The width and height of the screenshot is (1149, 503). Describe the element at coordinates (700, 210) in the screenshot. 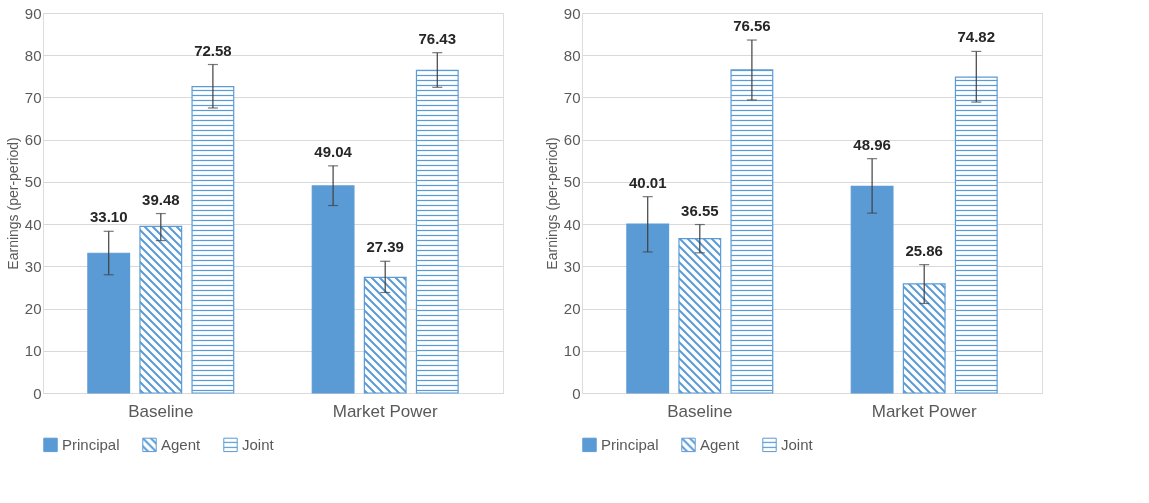

I see `data-label: 36.55` at that location.